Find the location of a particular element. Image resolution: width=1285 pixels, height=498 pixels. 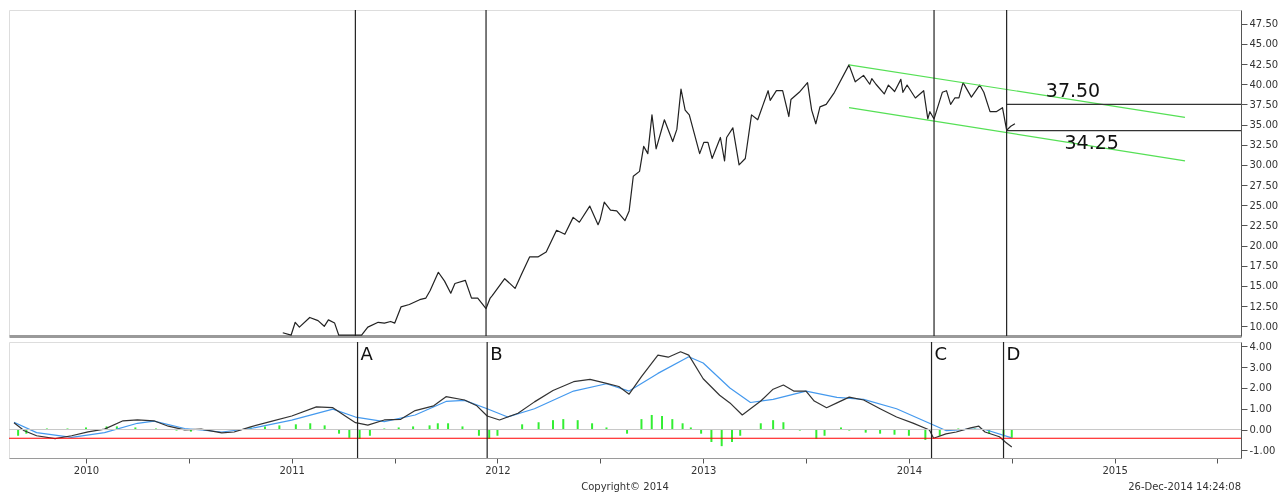

y-tick-label: 40.00 is located at coordinates (1264, 84).